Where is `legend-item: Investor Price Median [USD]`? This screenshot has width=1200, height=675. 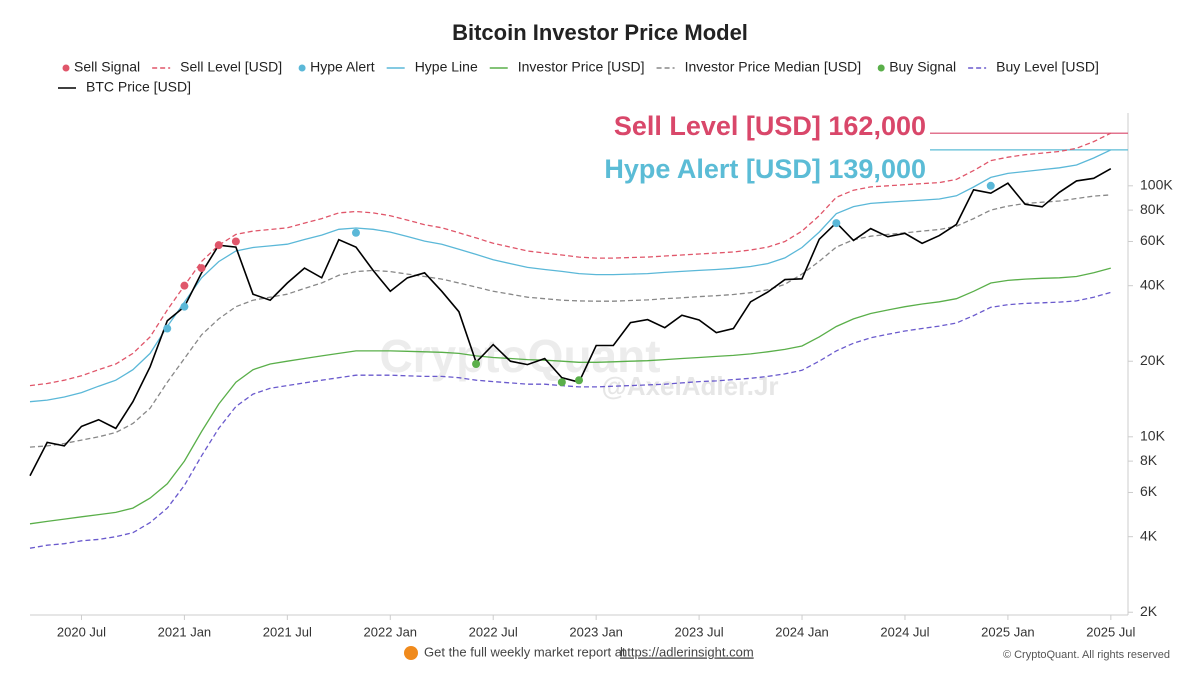
legend-item: Investor Price Median [USD] is located at coordinates (759, 67).